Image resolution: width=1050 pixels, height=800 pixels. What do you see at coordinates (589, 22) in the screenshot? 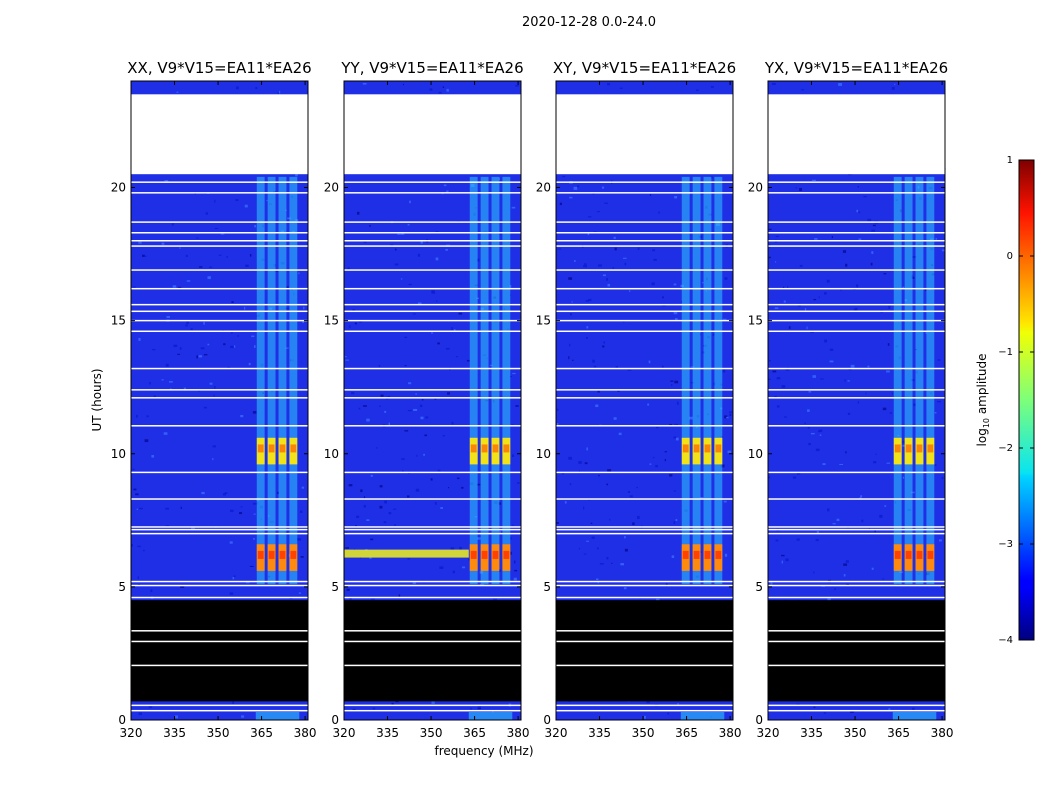
I see `figure-title: 2020-12-28 0.0-24.0` at bounding box center [589, 22].